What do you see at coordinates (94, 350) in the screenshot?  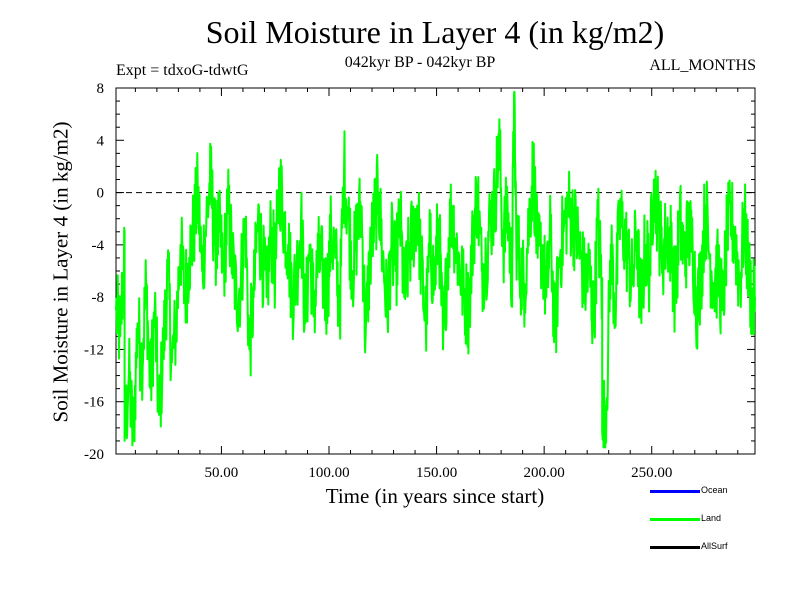 I see `y-tick-label: -12` at bounding box center [94, 350].